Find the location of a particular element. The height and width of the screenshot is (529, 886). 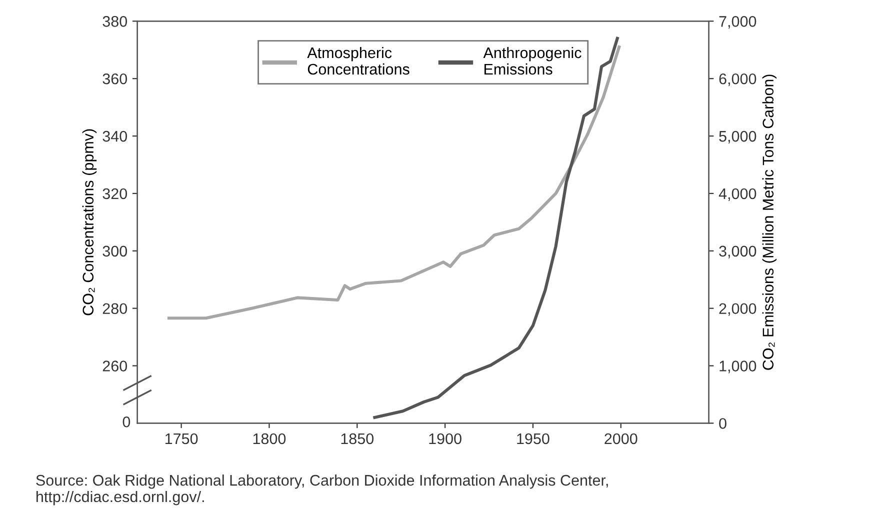

y2-tick-label: 0 is located at coordinates (722, 423).